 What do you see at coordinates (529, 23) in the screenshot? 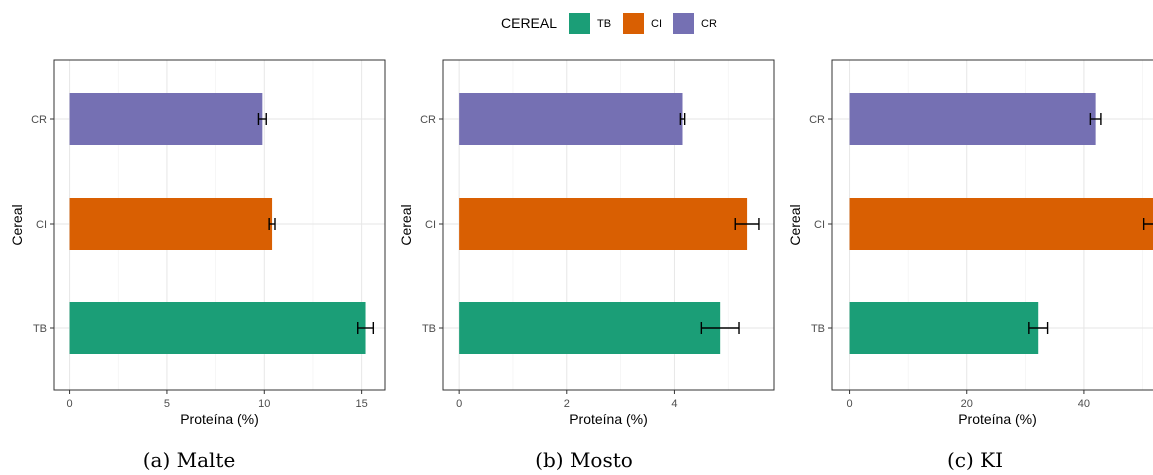
I see `legend-title: CEREAL` at bounding box center [529, 23].